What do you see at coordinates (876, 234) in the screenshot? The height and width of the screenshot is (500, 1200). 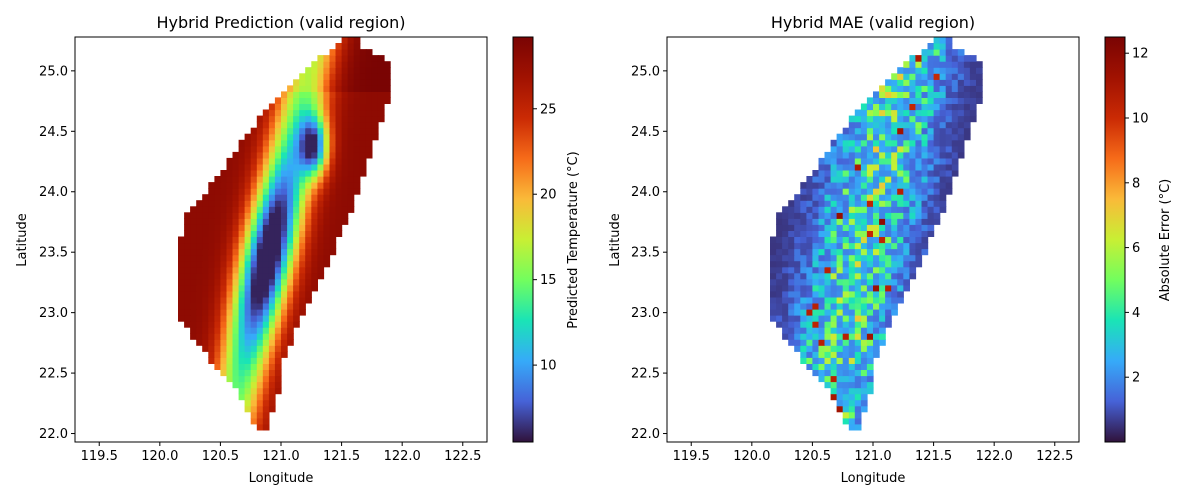 I see `heatmap-mae` at bounding box center [876, 234].